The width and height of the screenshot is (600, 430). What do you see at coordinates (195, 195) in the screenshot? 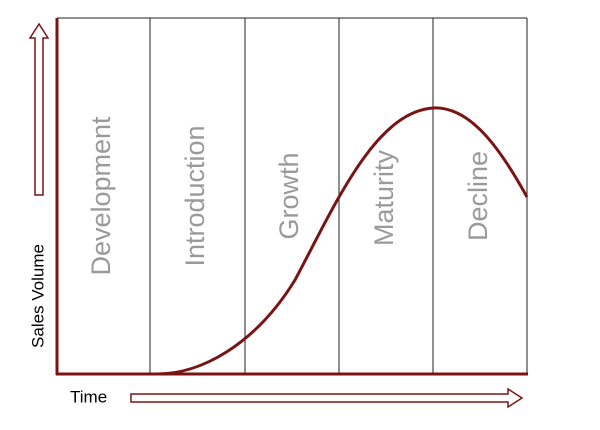
I see `stage-label: Introduction` at bounding box center [195, 195].